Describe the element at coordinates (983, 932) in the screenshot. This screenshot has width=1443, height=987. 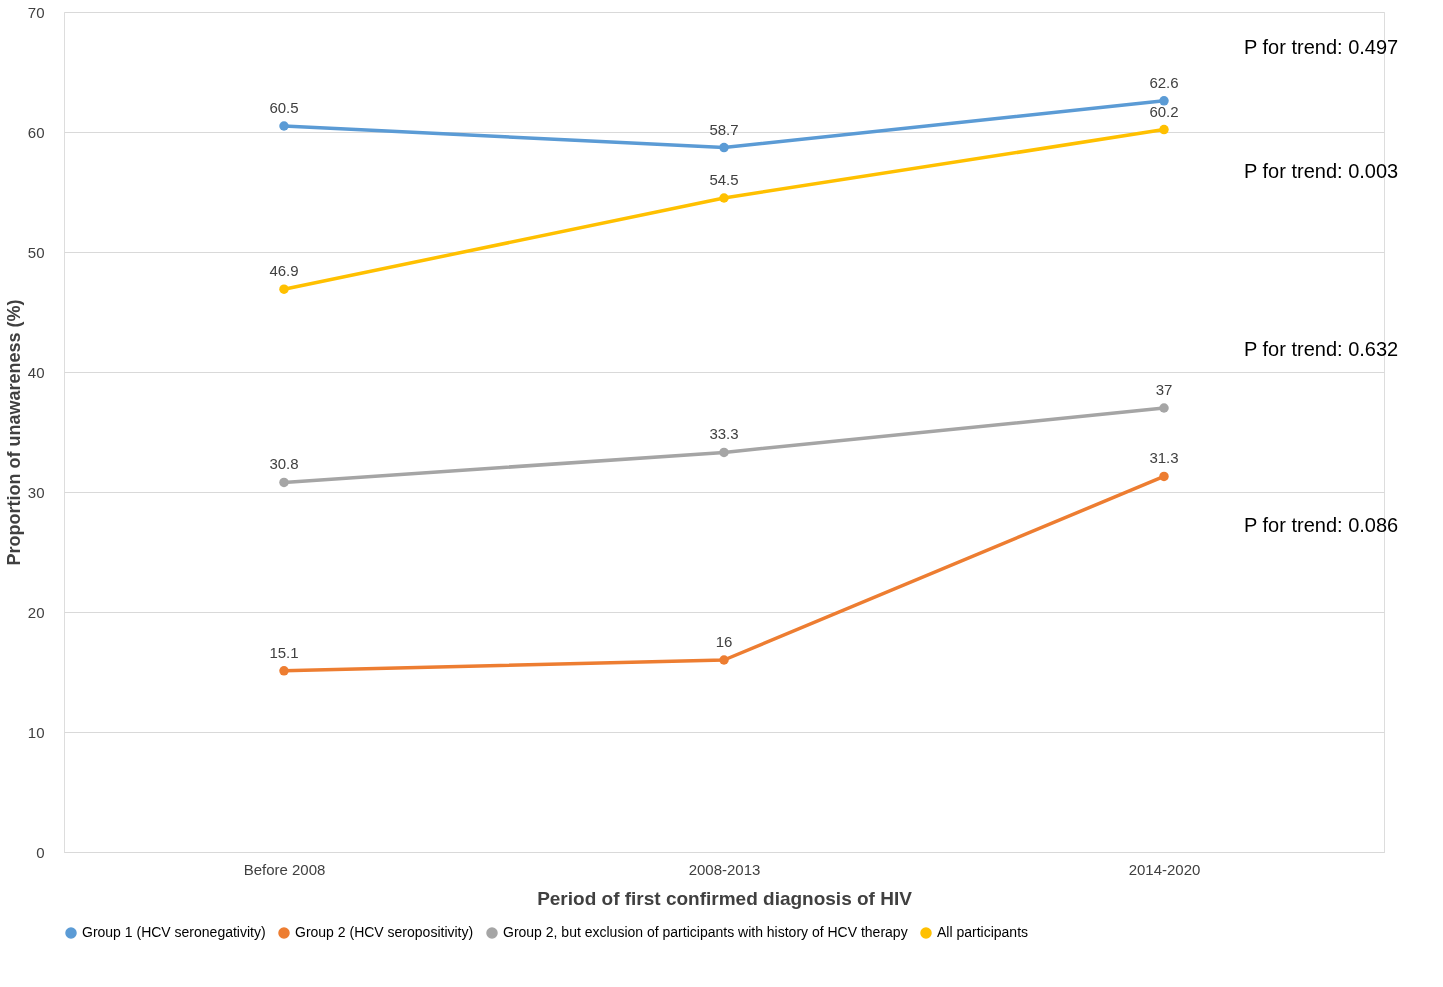
I see `legend-label: All participants` at that location.